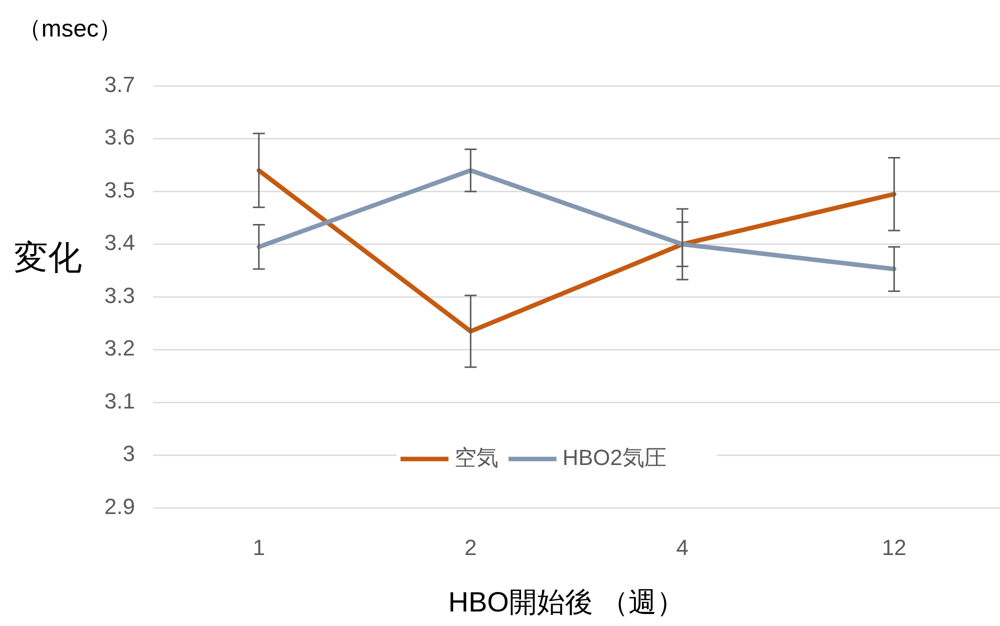 The image size is (1000, 626). Describe the element at coordinates (566, 602) in the screenshot. I see `xlabel: HBO開始後 （週）` at that location.